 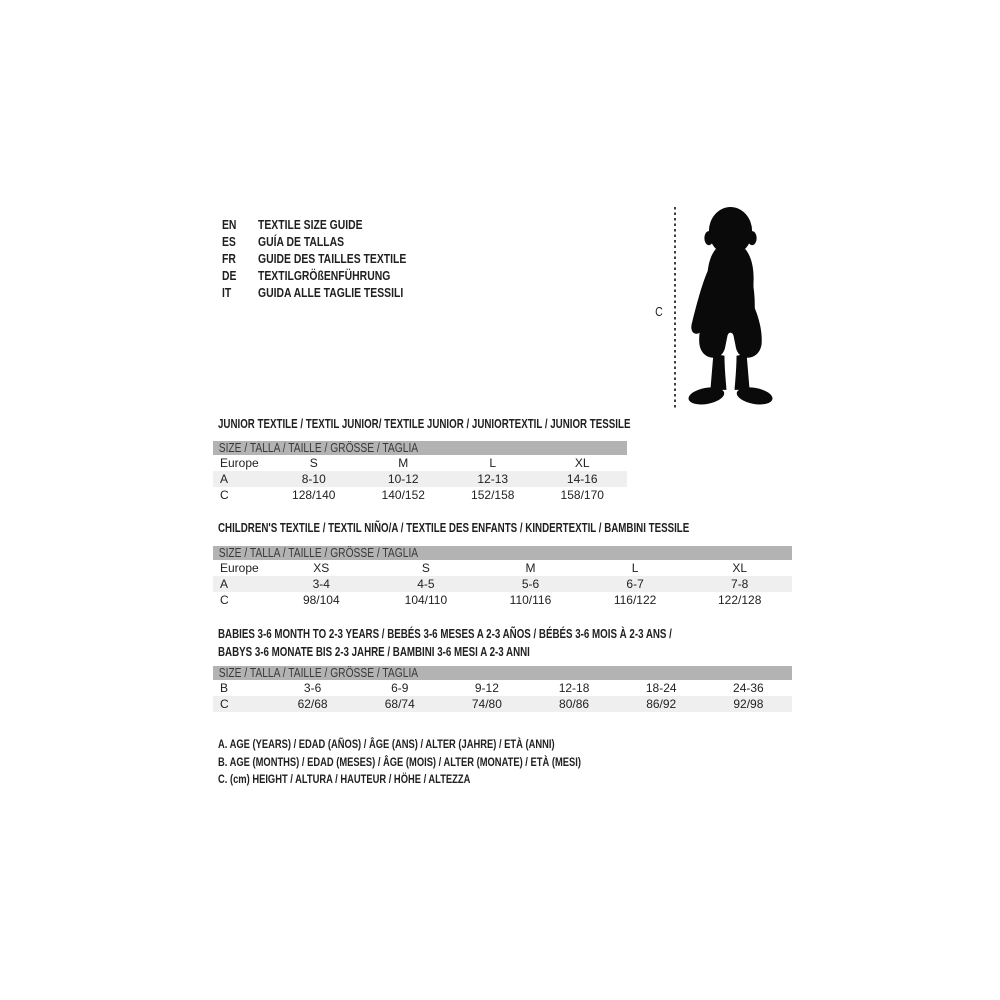 I want to click on size-value-cell: XS, so click(x=321, y=568).